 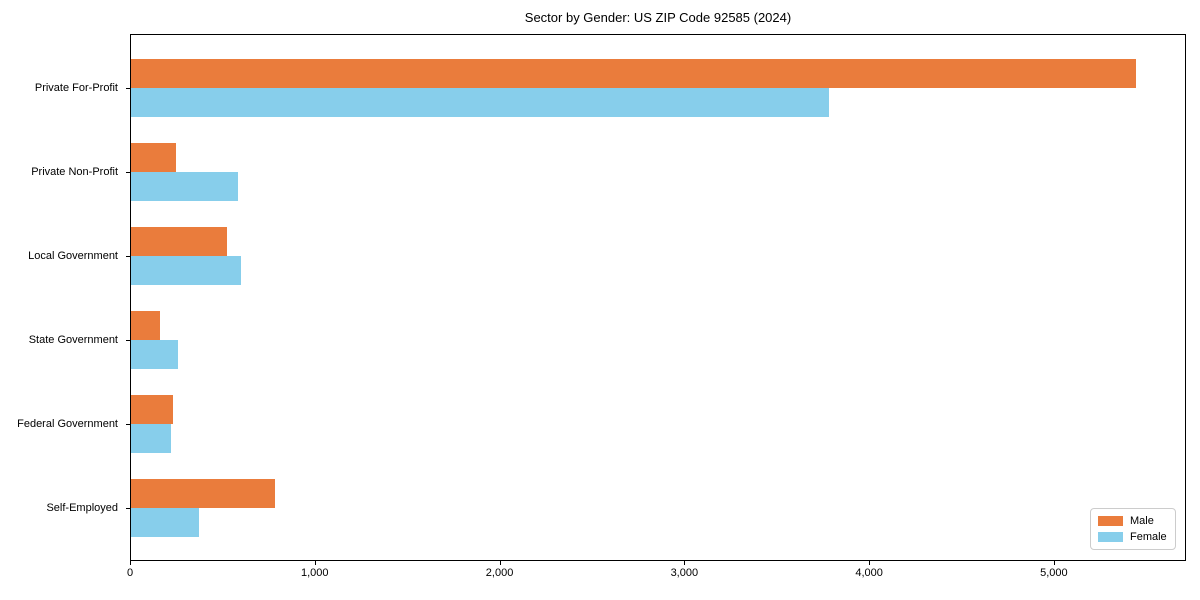 What do you see at coordinates (1148, 537) in the screenshot?
I see `legend-label: Female` at bounding box center [1148, 537].